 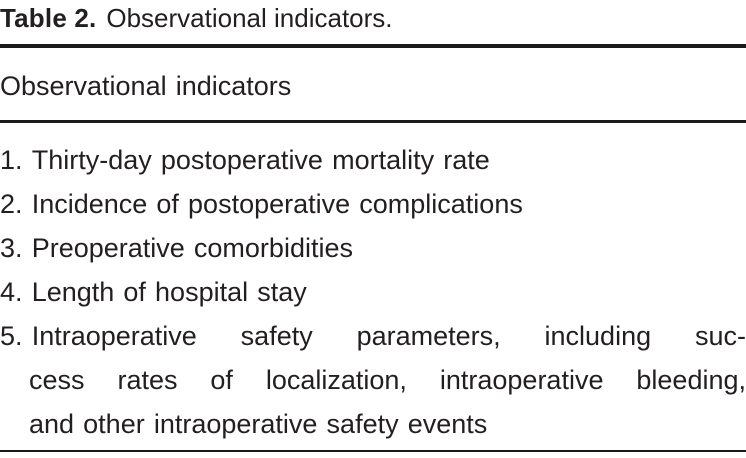 I want to click on item-2-number: 2., so click(x=11, y=204).